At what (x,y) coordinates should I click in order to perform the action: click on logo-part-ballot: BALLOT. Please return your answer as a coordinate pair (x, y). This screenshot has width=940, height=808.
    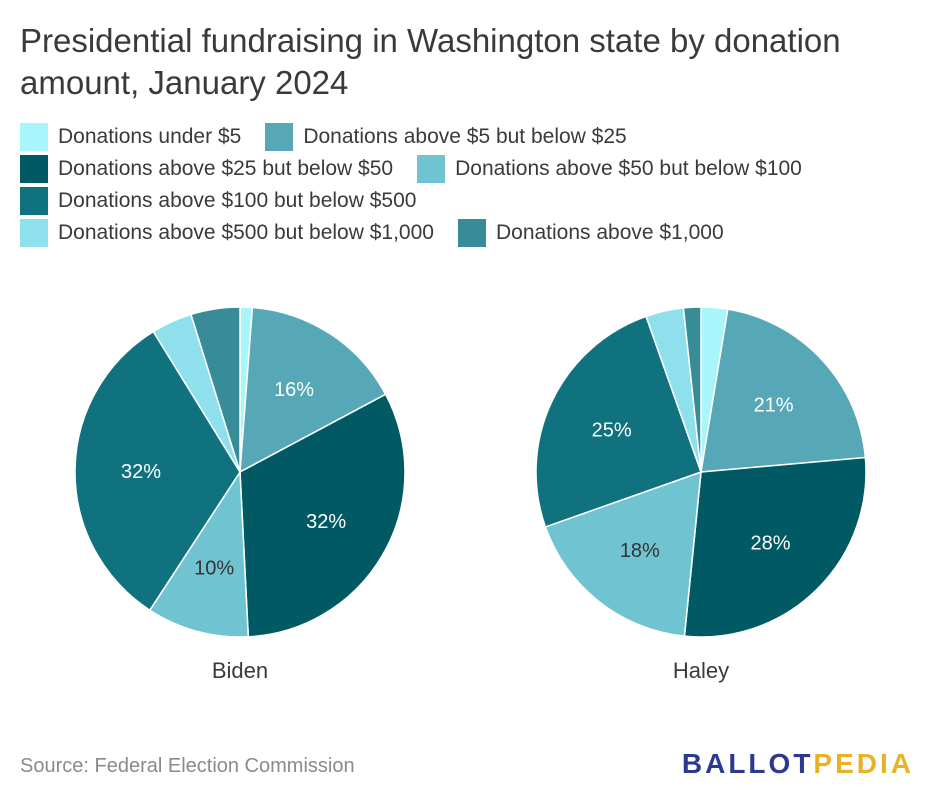
    Looking at the image, I should click on (747, 763).